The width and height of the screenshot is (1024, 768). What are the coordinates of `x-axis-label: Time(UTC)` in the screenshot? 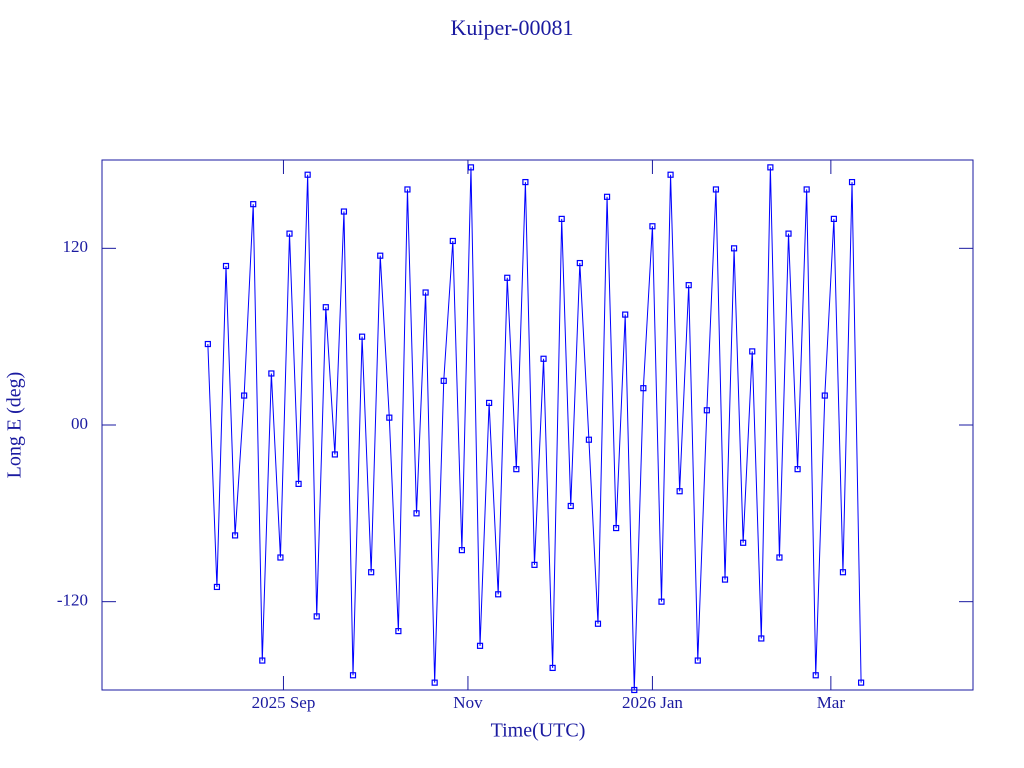 It's located at (538, 731).